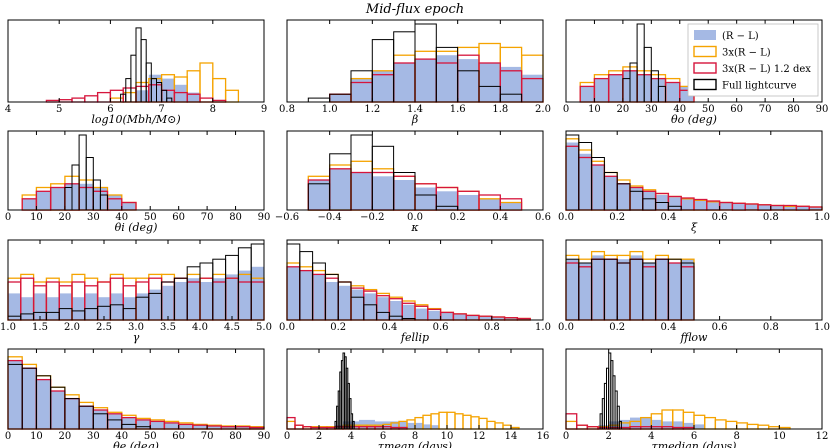 Image resolution: width=830 pixels, height=448 pixels. What do you see at coordinates (287, 217) in the screenshot?
I see `tick-label: −0.6` at bounding box center [287, 217].